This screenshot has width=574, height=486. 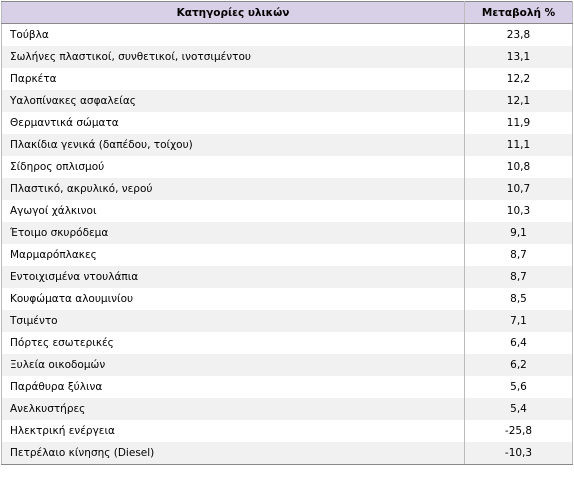 What do you see at coordinates (233, 387) in the screenshot?
I see `category-cell: Παράθυρα ξύλινα` at bounding box center [233, 387].